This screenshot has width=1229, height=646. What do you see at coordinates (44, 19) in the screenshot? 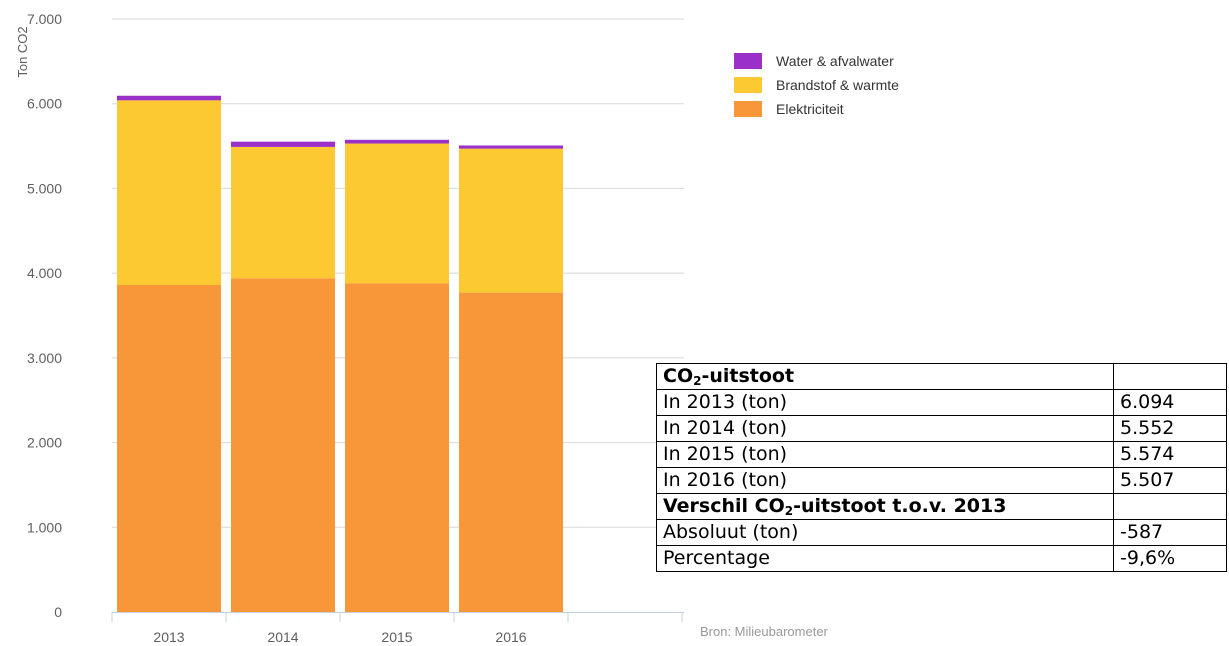
I see `y-tick-label: 7.000` at bounding box center [44, 19].